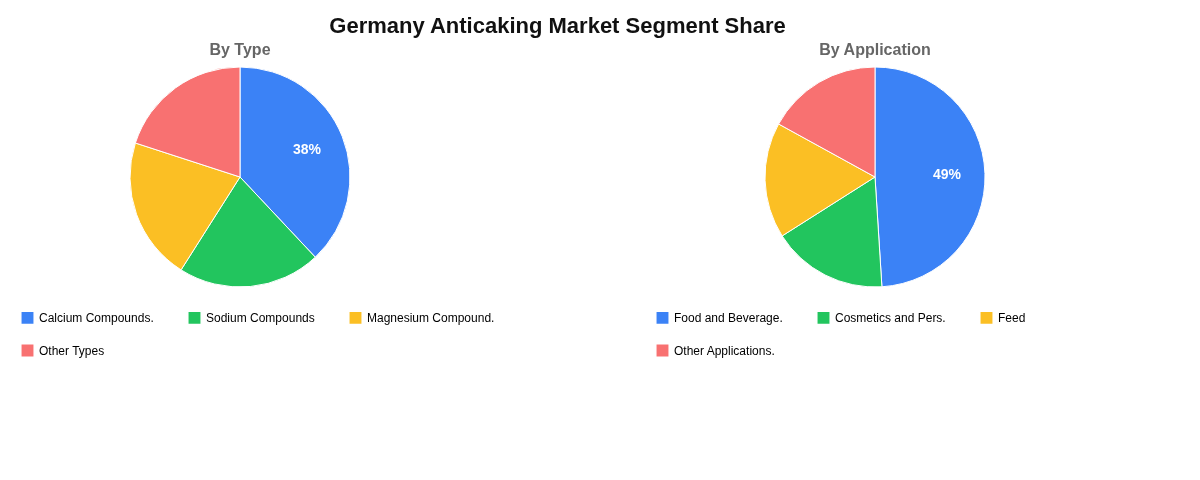 The width and height of the screenshot is (1200, 480). What do you see at coordinates (431, 317) in the screenshot?
I see `legend-label: Magnesium Compound.` at bounding box center [431, 317].